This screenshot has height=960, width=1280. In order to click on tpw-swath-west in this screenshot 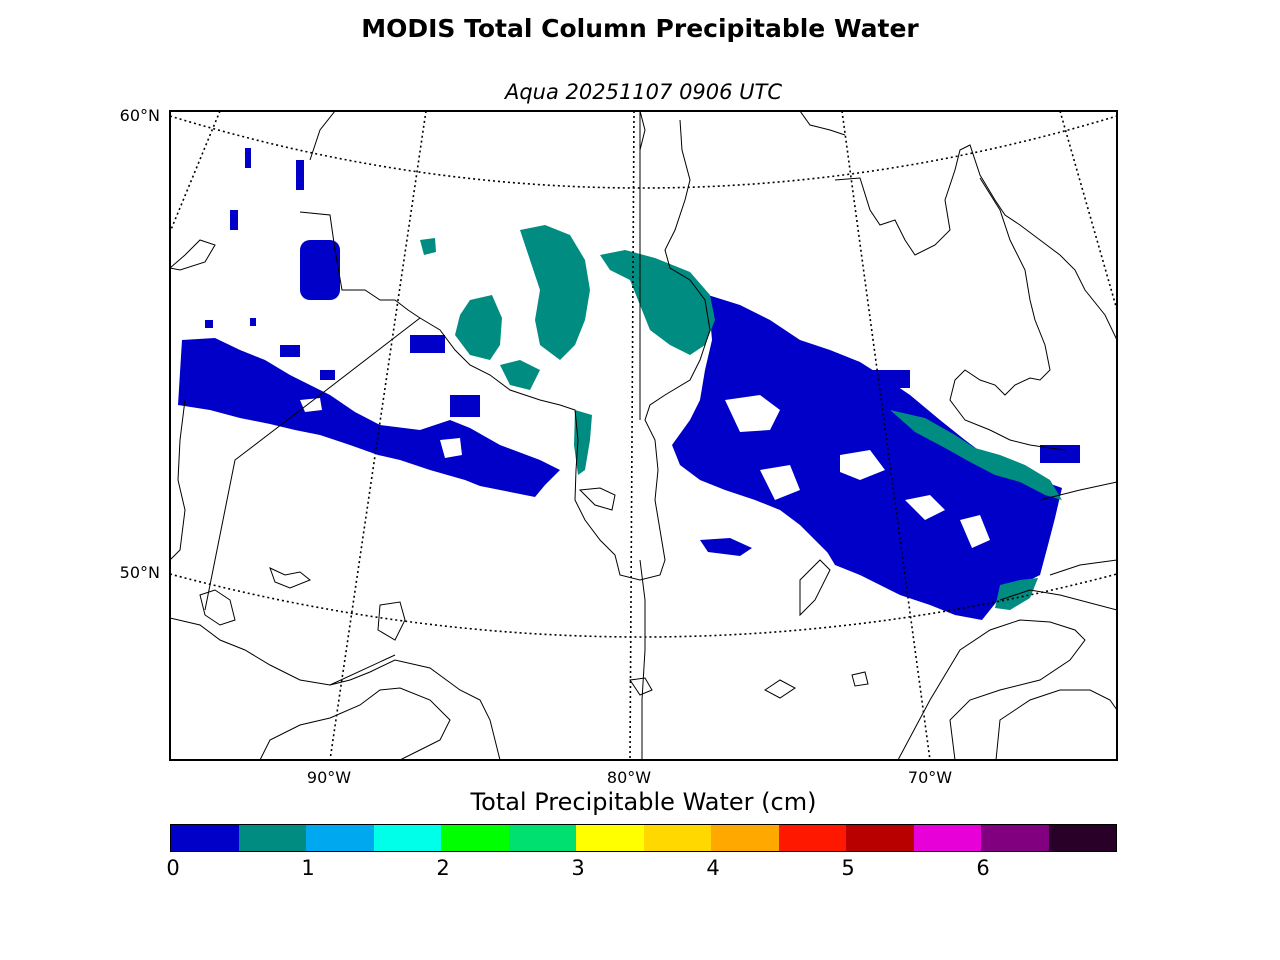, I will do `click(369, 417)`.